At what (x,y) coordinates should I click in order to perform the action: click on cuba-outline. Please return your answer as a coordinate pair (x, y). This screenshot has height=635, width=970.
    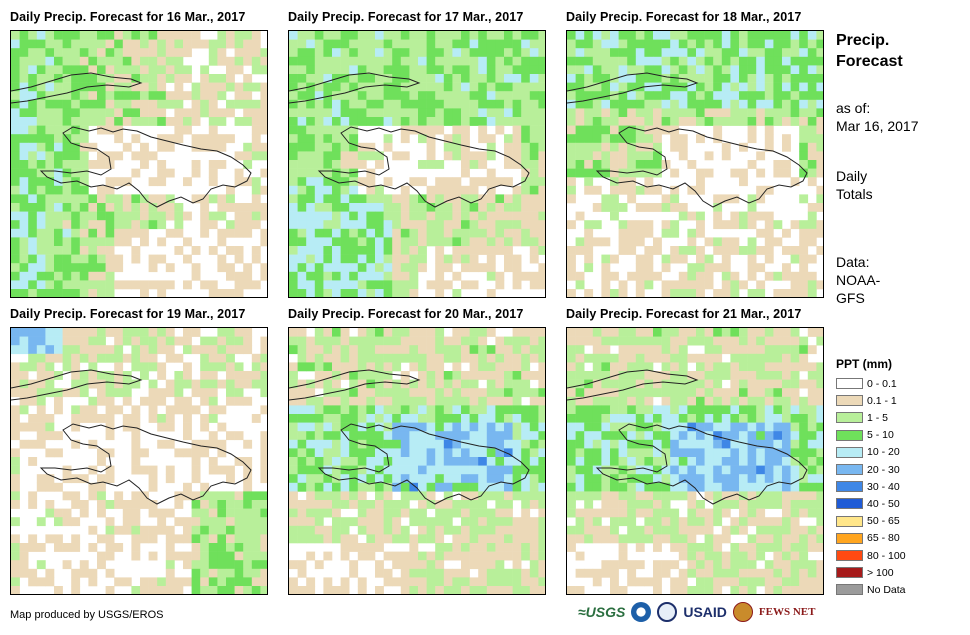
    Looking at the image, I should click on (355, 88).